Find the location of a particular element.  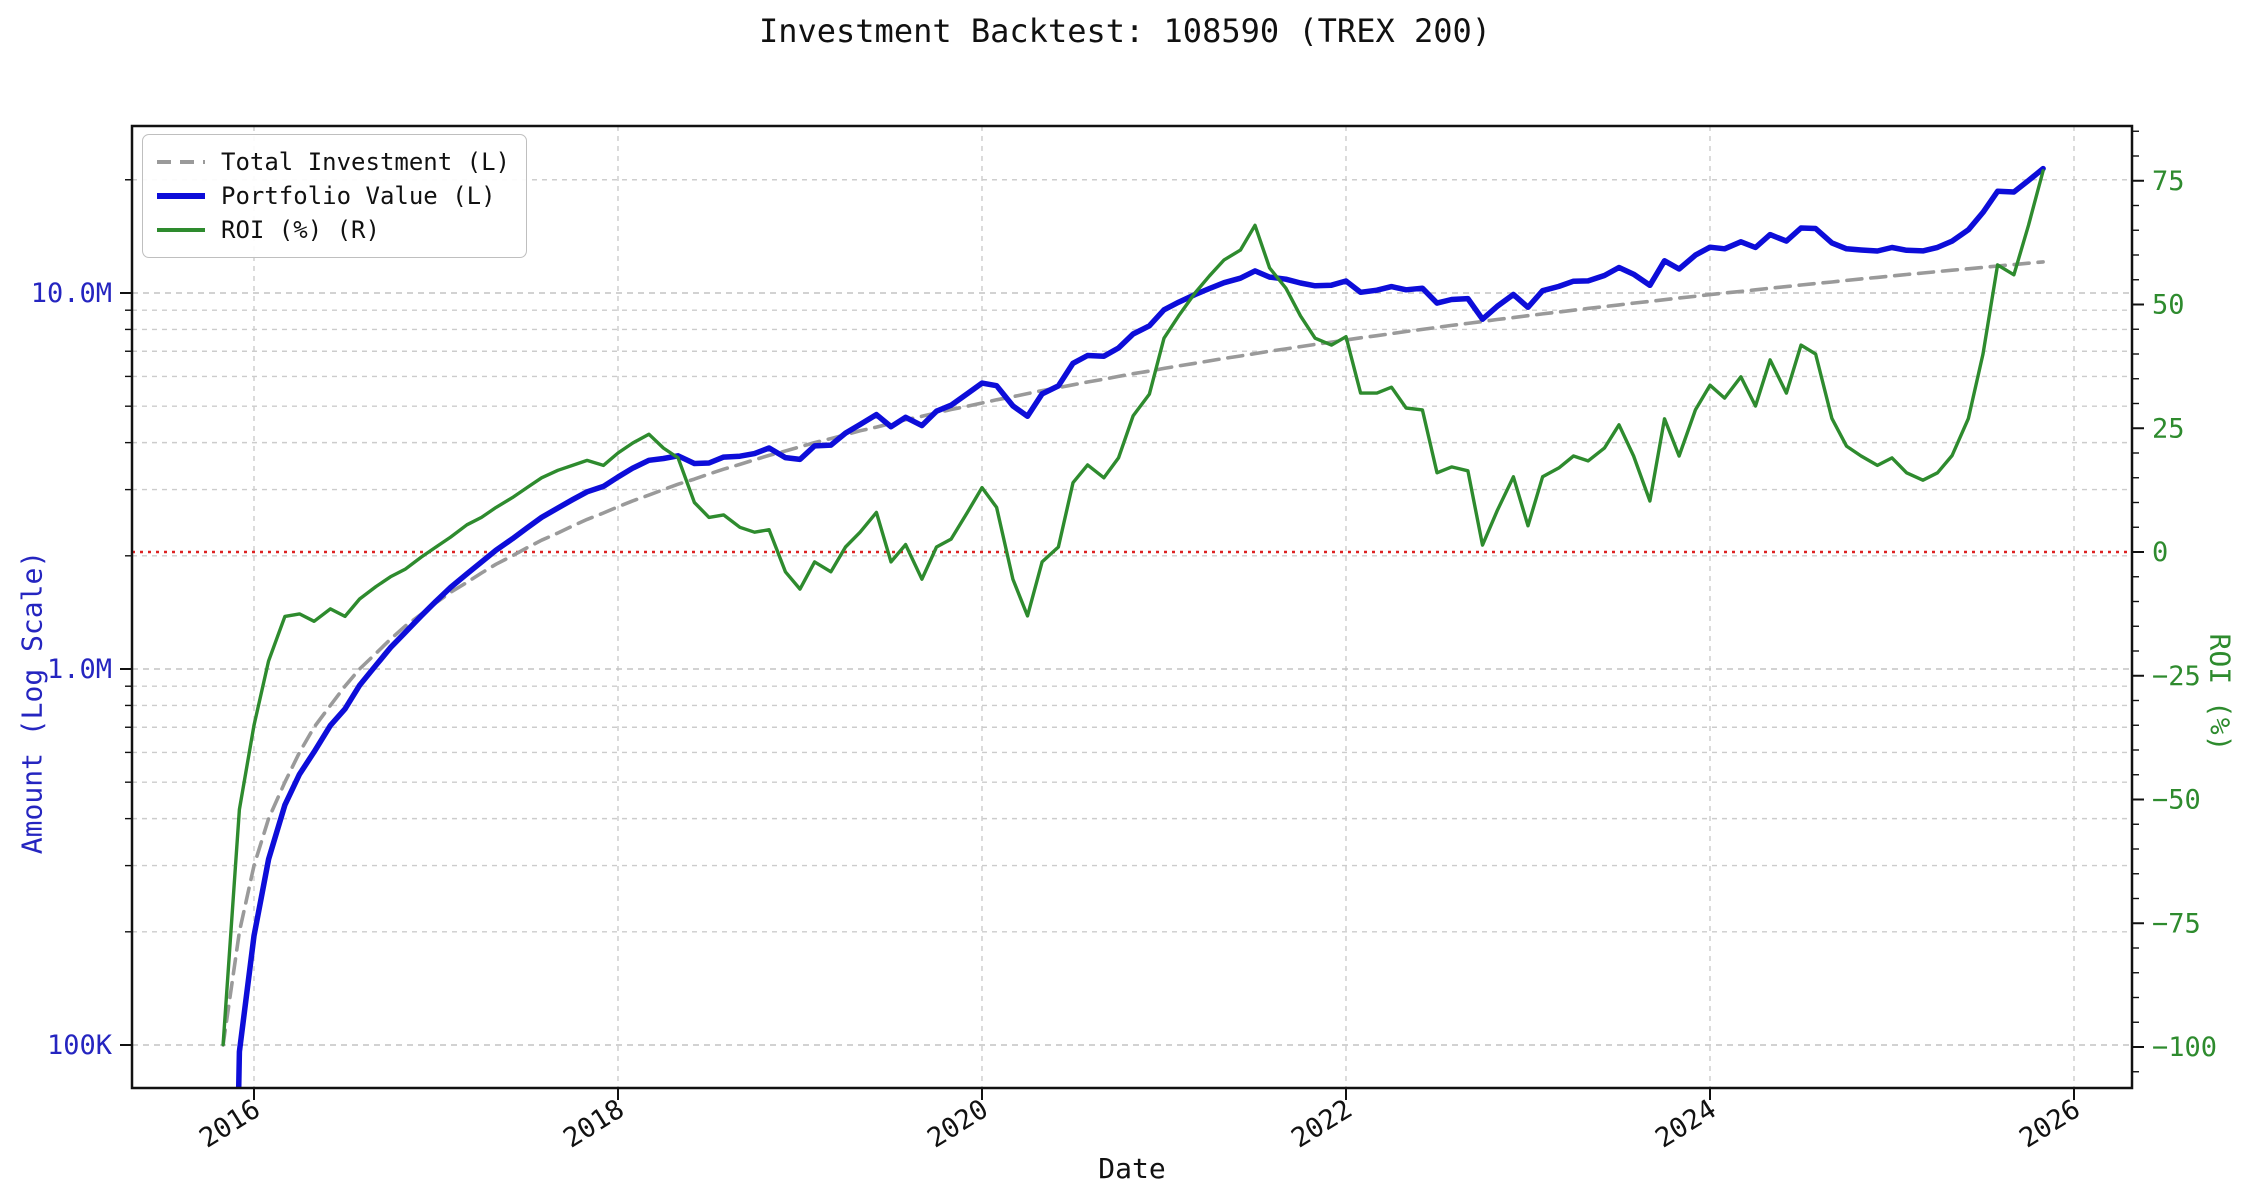

chart-title: Investment Backtest: 108590 (TREX 200) is located at coordinates (1125, 31).